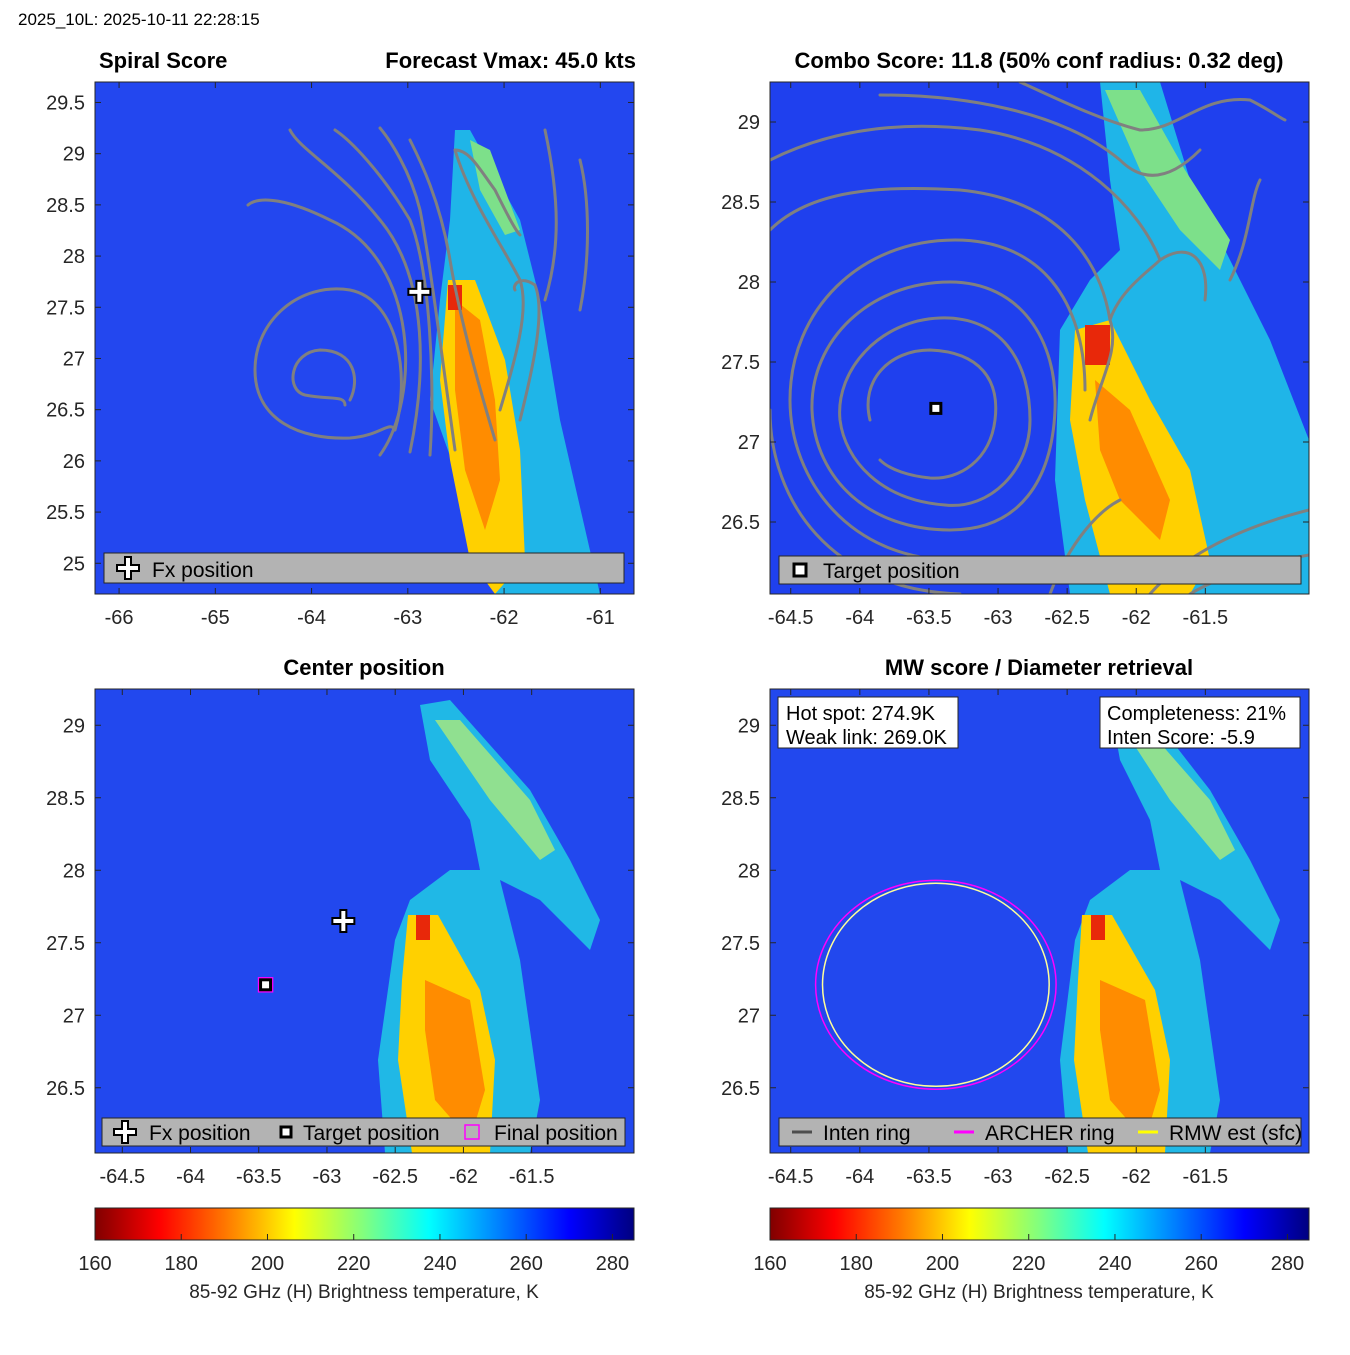 Image resolution: width=1350 pixels, height=1355 pixels. I want to click on panel4-x-axis: -64.5 -64 -63.5 -63 -62.5 -62 -61.5, so click(998, 938).